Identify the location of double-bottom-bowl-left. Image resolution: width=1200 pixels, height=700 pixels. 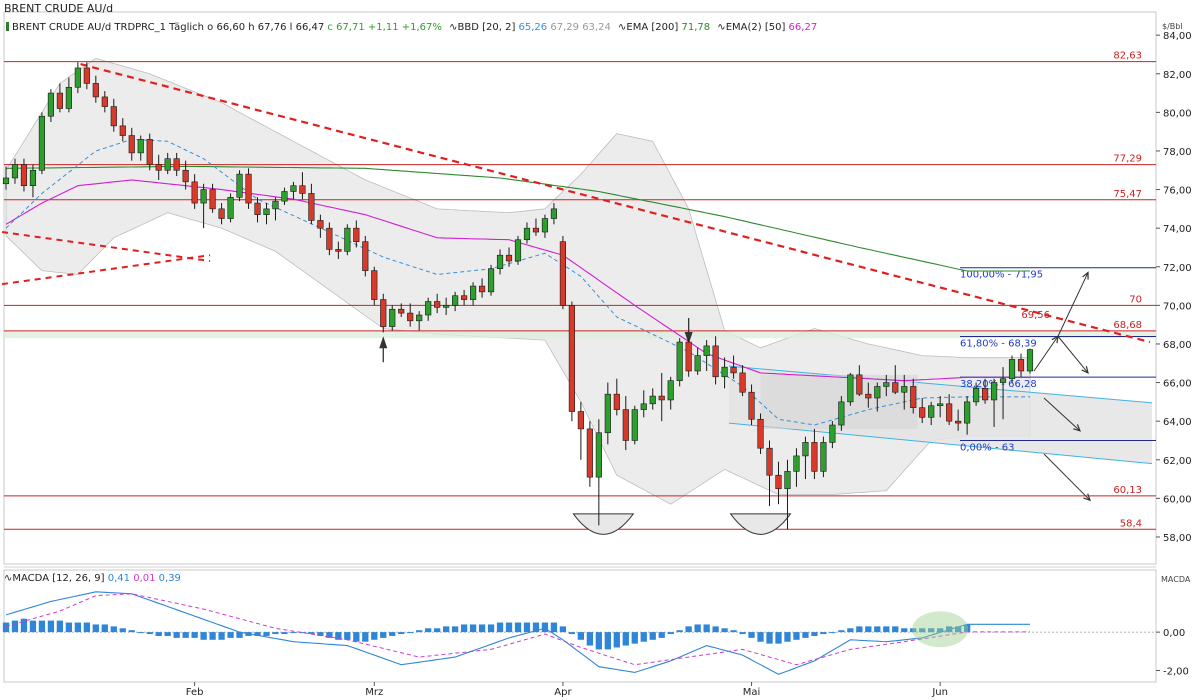
(603, 524).